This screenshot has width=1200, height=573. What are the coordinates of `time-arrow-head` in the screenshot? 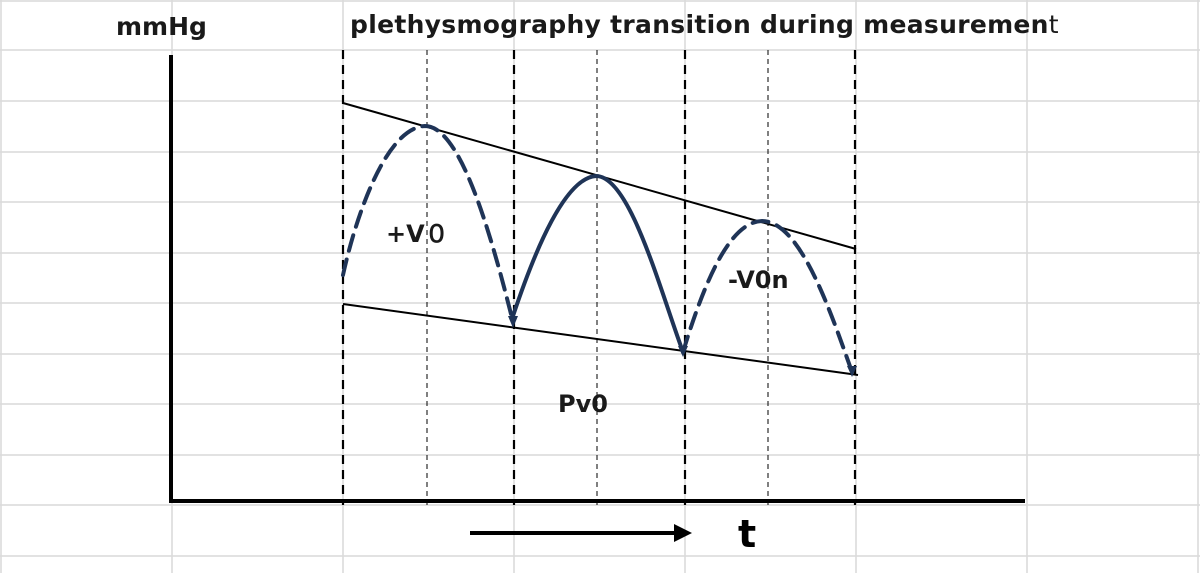 It's located at (683, 533).